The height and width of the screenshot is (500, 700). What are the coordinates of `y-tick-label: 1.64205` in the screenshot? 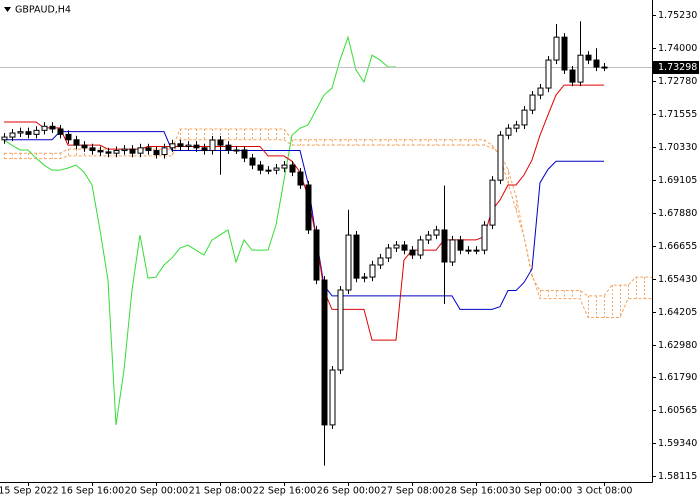 It's located at (677, 312).